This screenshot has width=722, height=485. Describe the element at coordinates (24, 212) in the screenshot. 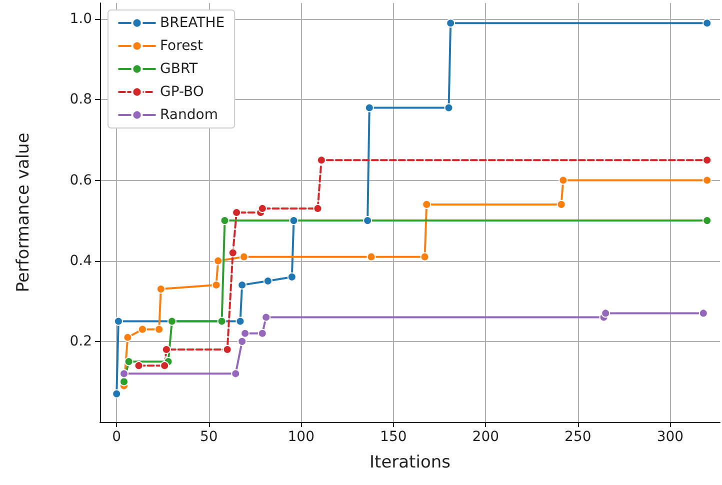

I see `y-axis-title: Performance value` at that location.